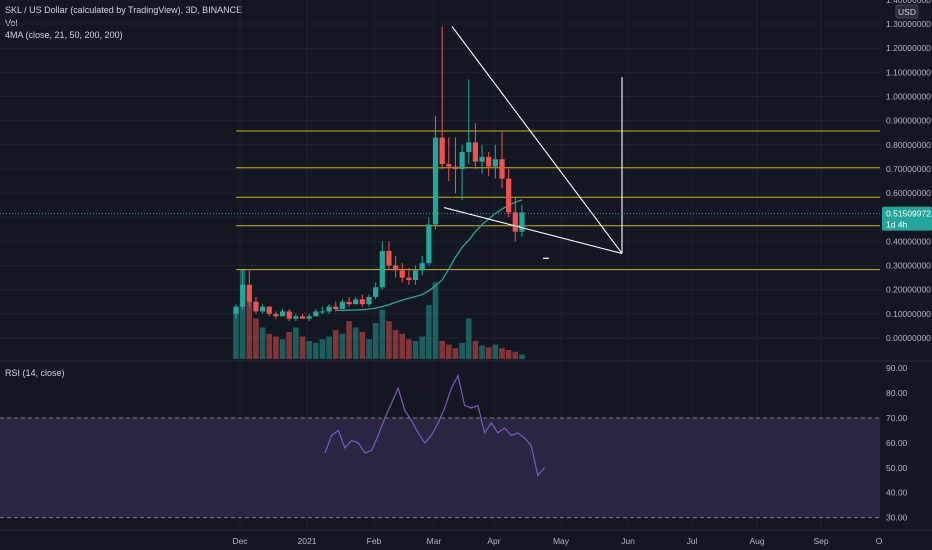 Image resolution: width=932 pixels, height=550 pixels. I want to click on x-axis-tick: Mar, so click(434, 541).